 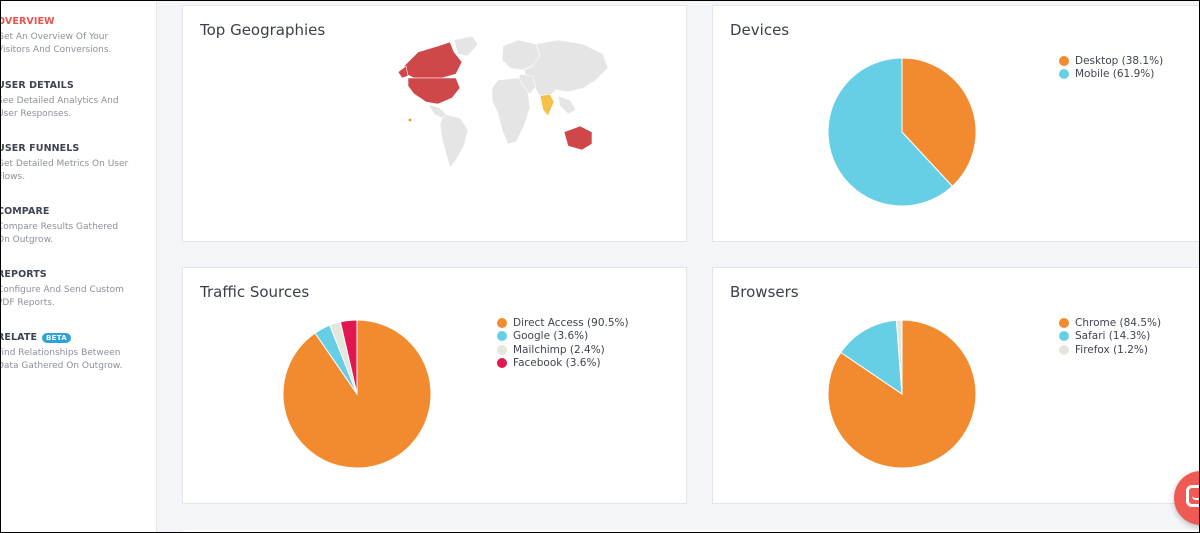 What do you see at coordinates (36, 113) in the screenshot?
I see `nav-desc-line: User Responses.` at bounding box center [36, 113].